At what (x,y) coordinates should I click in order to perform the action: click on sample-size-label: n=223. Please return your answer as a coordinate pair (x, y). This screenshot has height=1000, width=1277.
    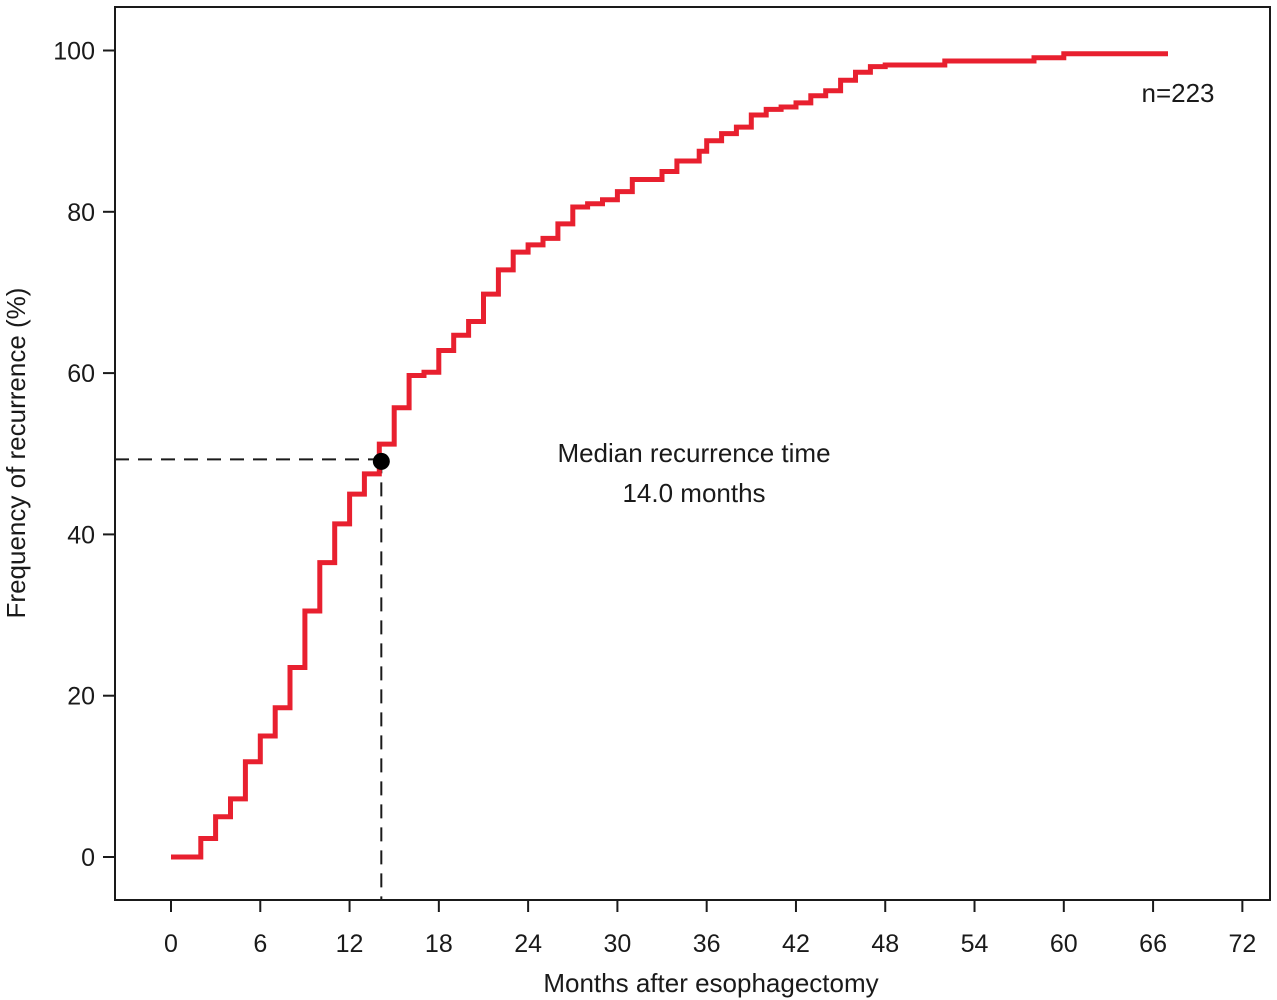
    Looking at the image, I should click on (1177, 93).